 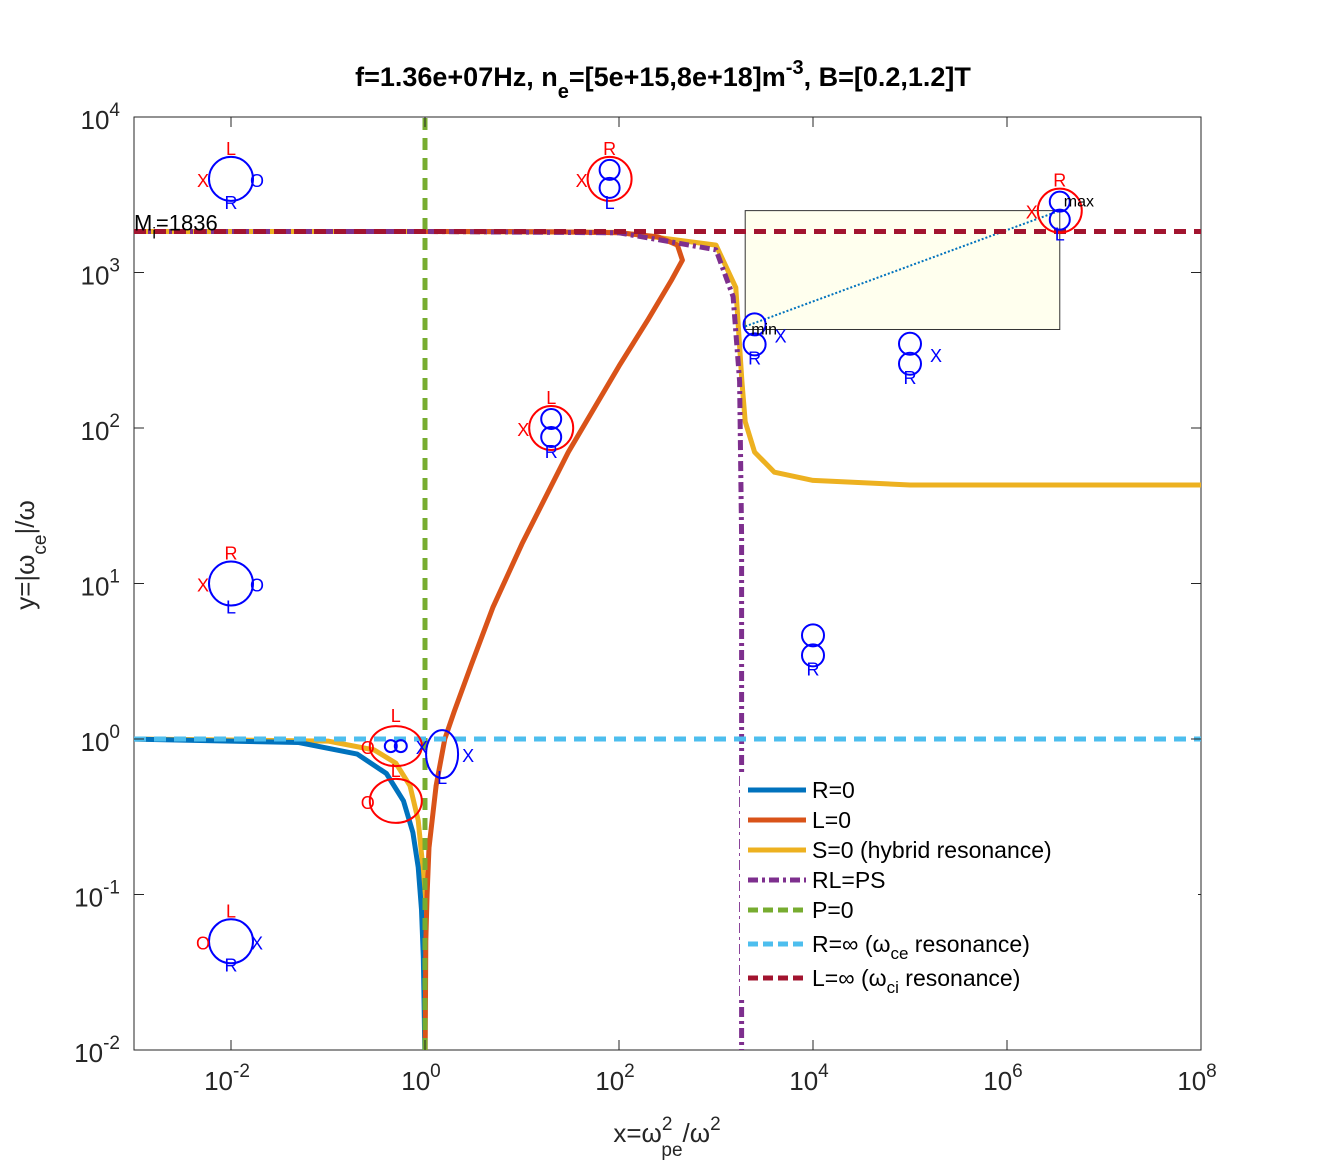 What do you see at coordinates (229, 938) in the screenshot?
I see `wave-glyph-12: LO XR` at bounding box center [229, 938].